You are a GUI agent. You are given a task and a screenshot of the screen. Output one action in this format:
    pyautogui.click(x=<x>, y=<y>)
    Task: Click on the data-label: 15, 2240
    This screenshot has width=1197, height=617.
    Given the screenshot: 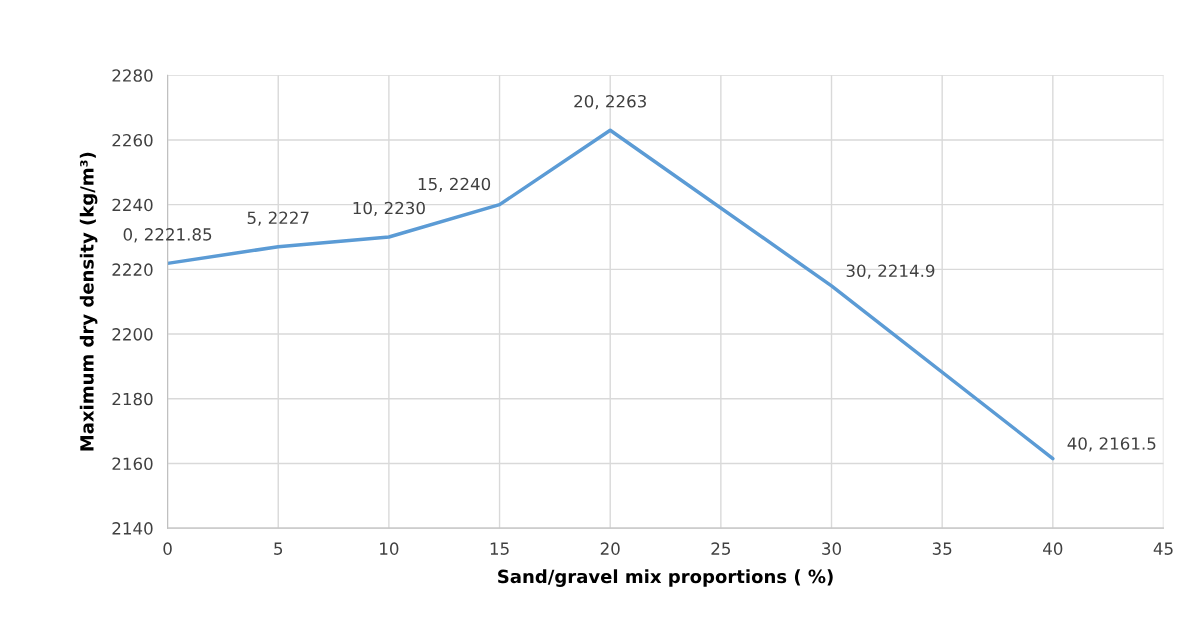 What is the action you would take?
    pyautogui.click(x=454, y=185)
    